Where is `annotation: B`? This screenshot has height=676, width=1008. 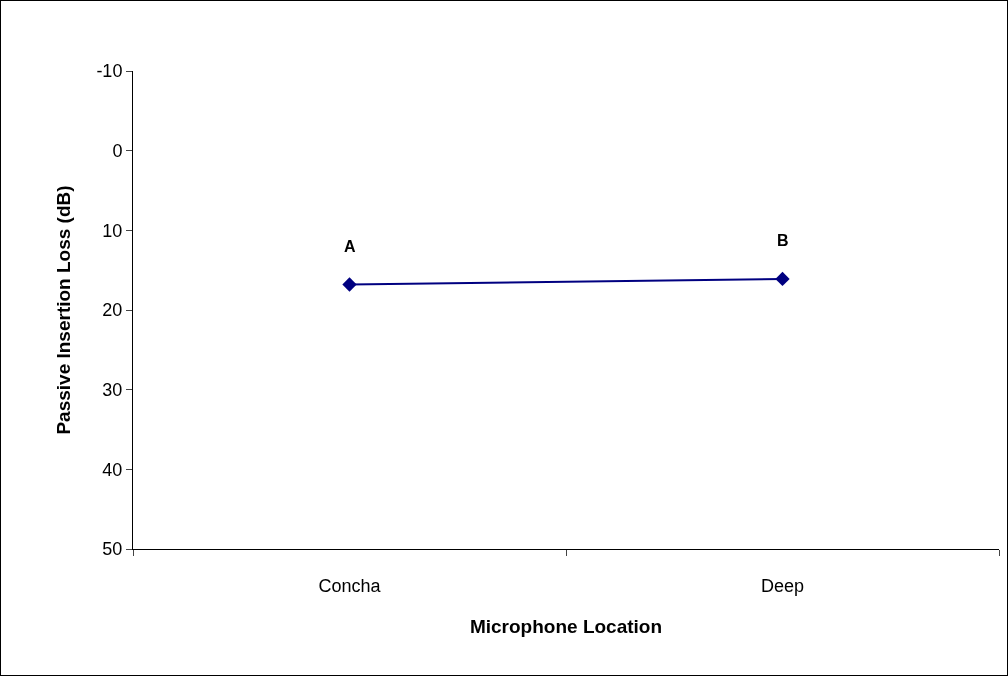
annotation: B is located at coordinates (783, 240).